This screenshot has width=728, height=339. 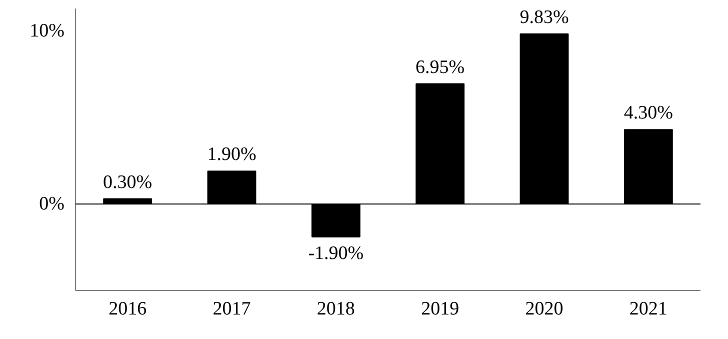 What do you see at coordinates (440, 309) in the screenshot?
I see `x-tick-label: 2019` at bounding box center [440, 309].